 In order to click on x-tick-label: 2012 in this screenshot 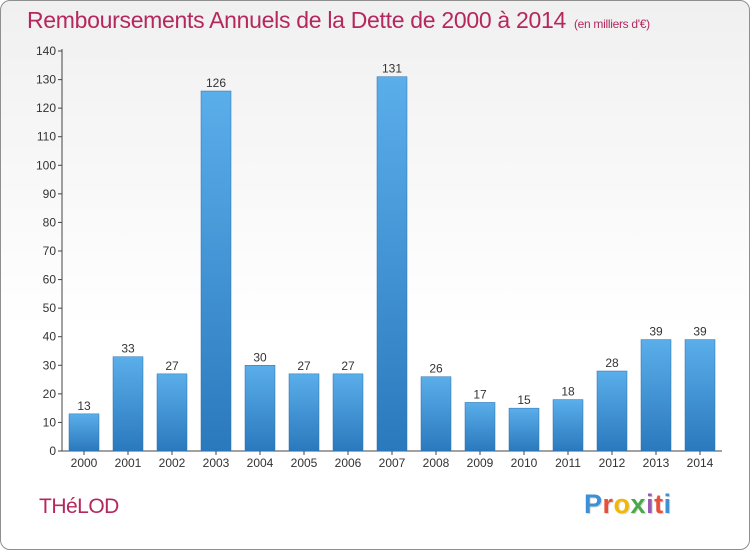, I will do `click(612, 463)`.